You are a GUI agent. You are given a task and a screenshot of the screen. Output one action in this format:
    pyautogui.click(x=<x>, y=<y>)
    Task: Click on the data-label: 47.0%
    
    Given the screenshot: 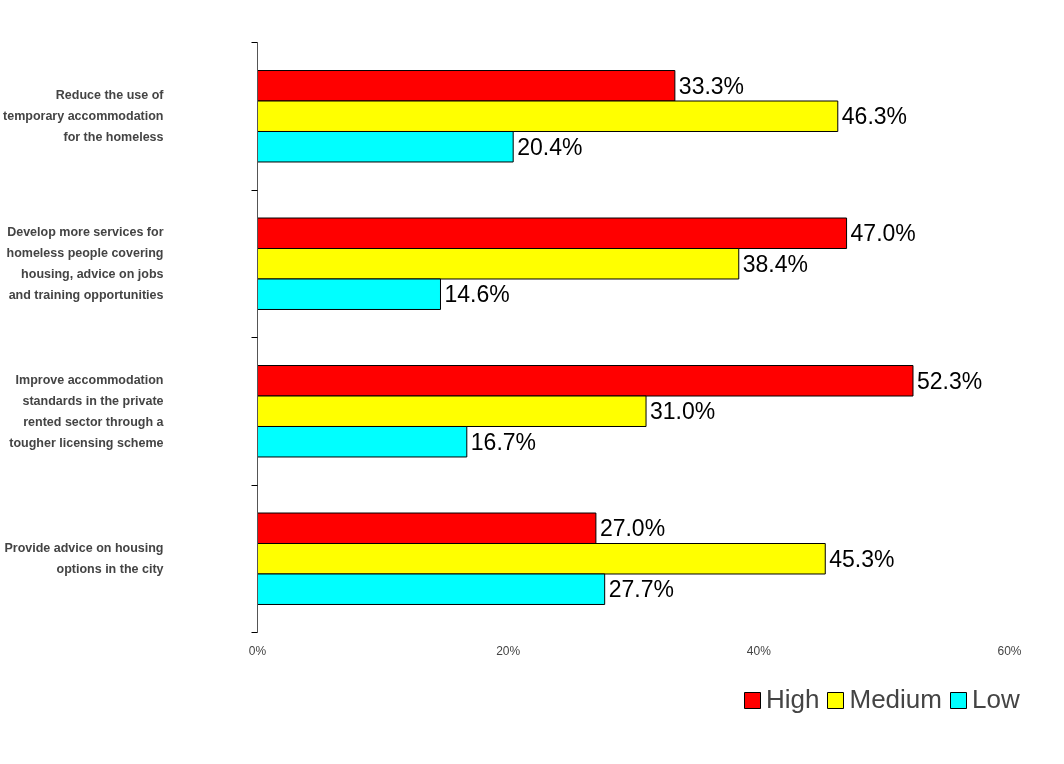 What is the action you would take?
    pyautogui.click(x=883, y=233)
    